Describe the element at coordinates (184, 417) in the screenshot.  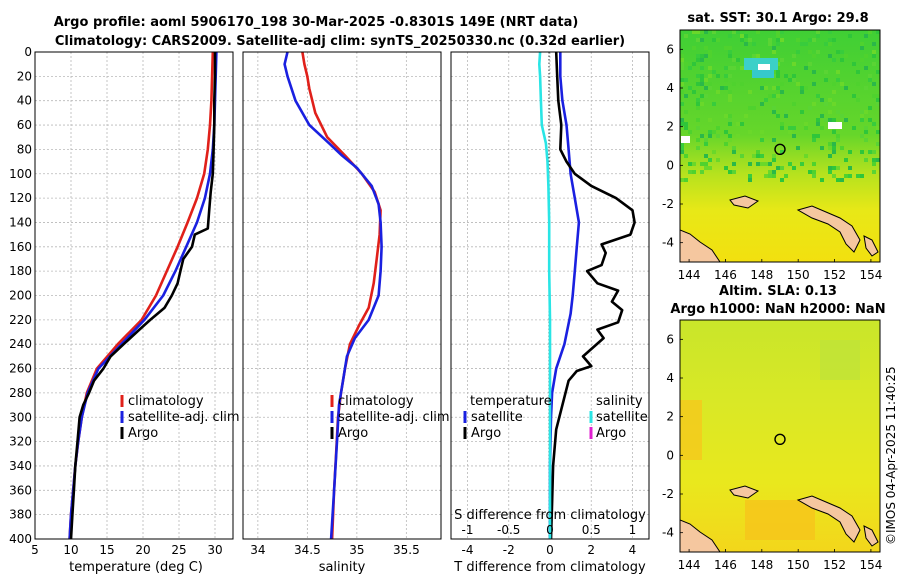
I see `legend-label-satellite-adj: satellite-adj. clim` at that location.